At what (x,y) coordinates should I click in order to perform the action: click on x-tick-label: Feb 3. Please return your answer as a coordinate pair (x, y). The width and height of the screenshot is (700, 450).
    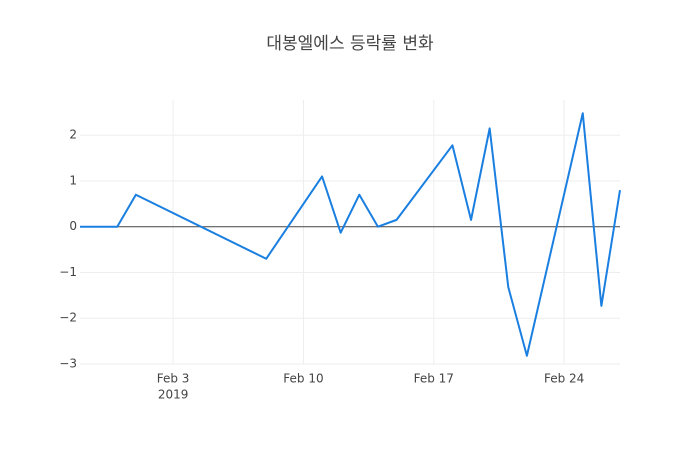
    Looking at the image, I should click on (173, 379).